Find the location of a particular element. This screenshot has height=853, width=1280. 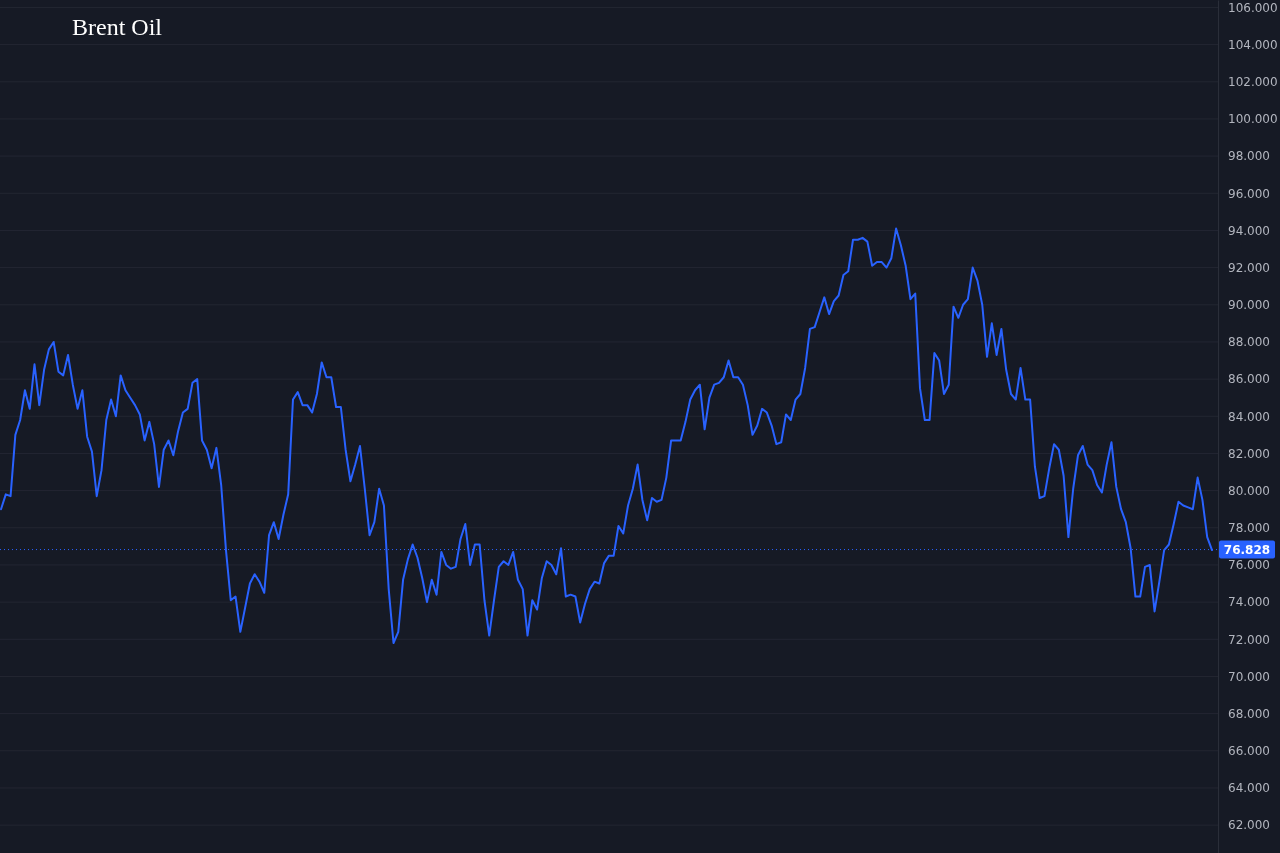

y-tick-label: 72.000 is located at coordinates (1249, 639).